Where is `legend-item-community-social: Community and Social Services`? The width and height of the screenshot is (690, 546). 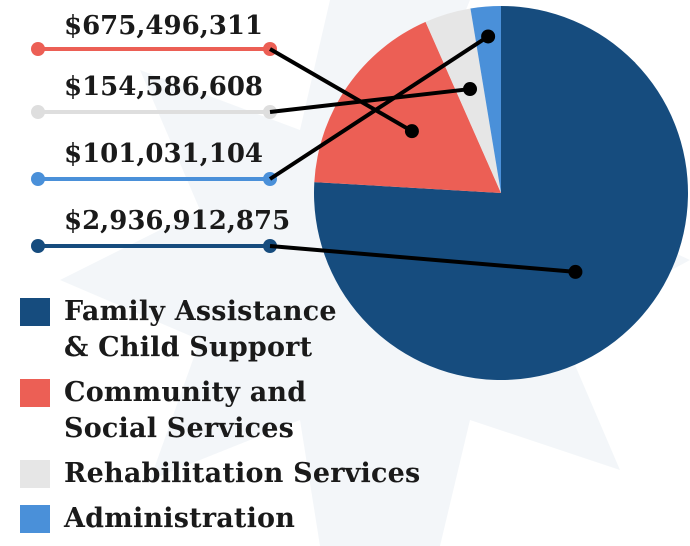 legend-item-community-social: Community and Social Services is located at coordinates (220, 411).